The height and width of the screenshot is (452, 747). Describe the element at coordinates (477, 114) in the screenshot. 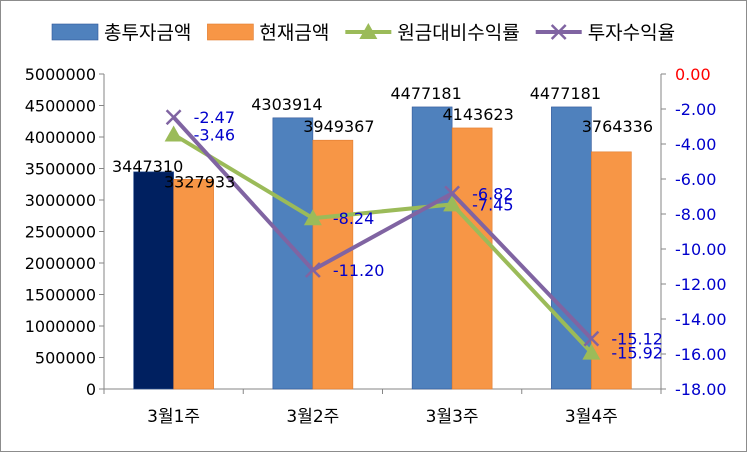

I see `bar-value-label: 4143623` at that location.